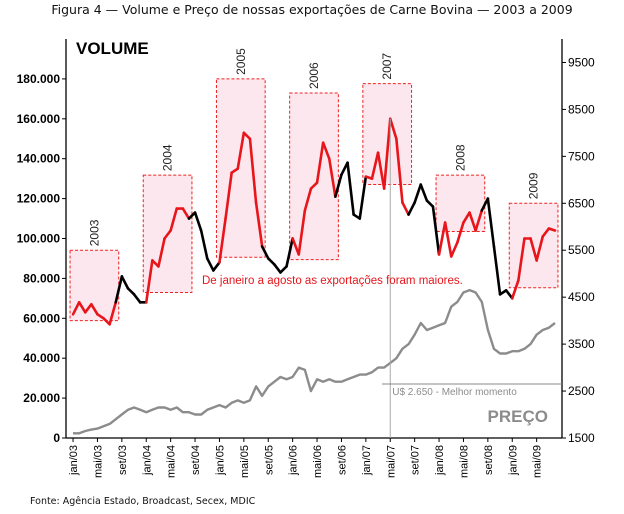 Image resolution: width=624 pixels, height=514 pixels. What do you see at coordinates (440, 460) in the screenshot?
I see `x-tick-label: jan/08` at bounding box center [440, 460].